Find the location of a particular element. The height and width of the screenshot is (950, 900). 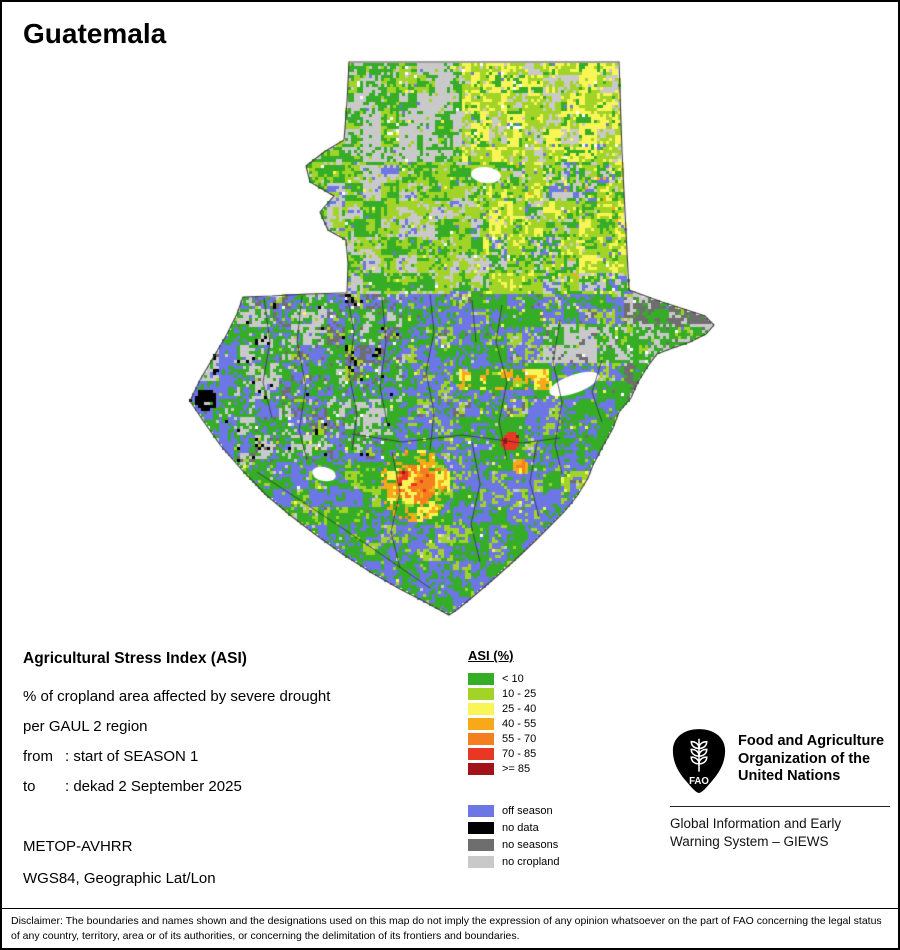

sensor-name: METOP-AVHRR is located at coordinates (78, 846).